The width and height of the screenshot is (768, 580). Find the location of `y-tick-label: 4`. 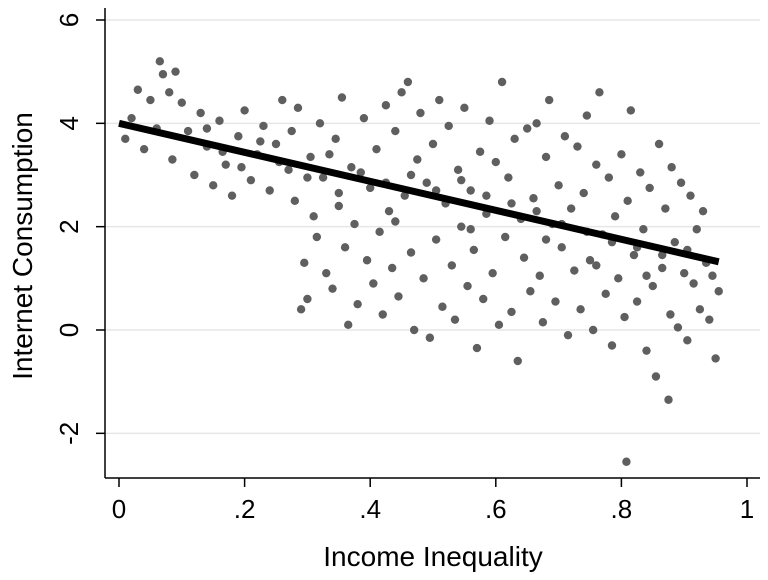

y-tick-label: 4 is located at coordinates (69, 123).